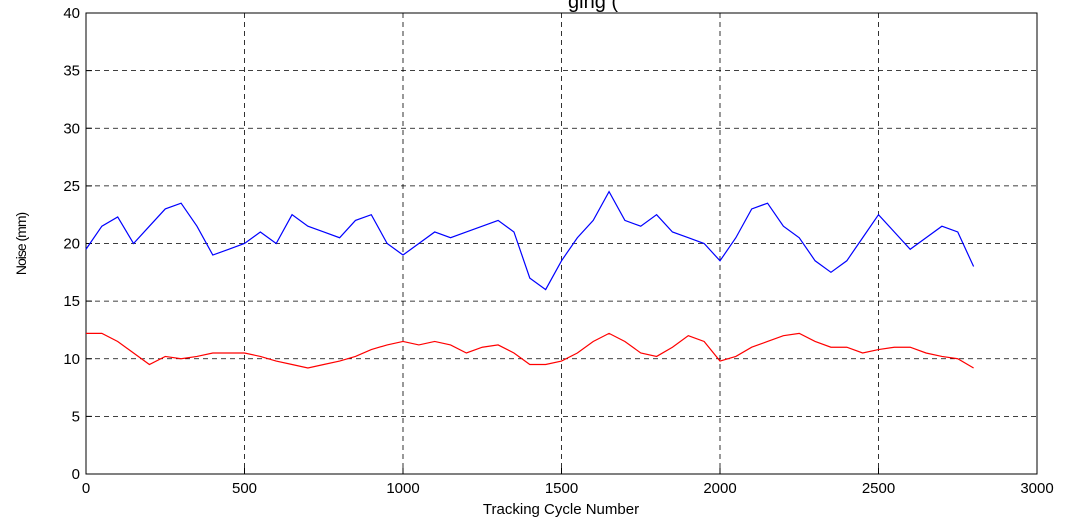 The width and height of the screenshot is (1070, 521). Describe the element at coordinates (71, 128) in the screenshot. I see `y-tick-label: 30` at that location.